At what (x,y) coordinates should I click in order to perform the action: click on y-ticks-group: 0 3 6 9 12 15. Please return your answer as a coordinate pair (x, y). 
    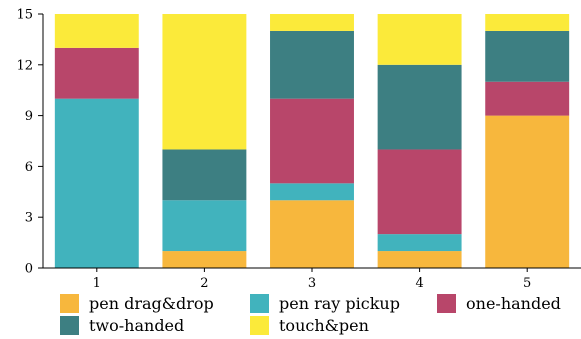
    Looking at the image, I should click on (29, 142).